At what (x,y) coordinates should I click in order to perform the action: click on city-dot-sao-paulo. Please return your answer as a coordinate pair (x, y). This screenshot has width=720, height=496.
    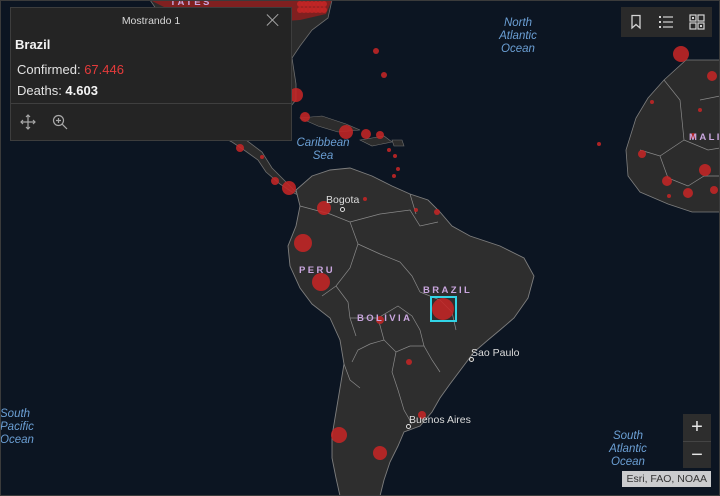
    Looking at the image, I should click on (471, 359).